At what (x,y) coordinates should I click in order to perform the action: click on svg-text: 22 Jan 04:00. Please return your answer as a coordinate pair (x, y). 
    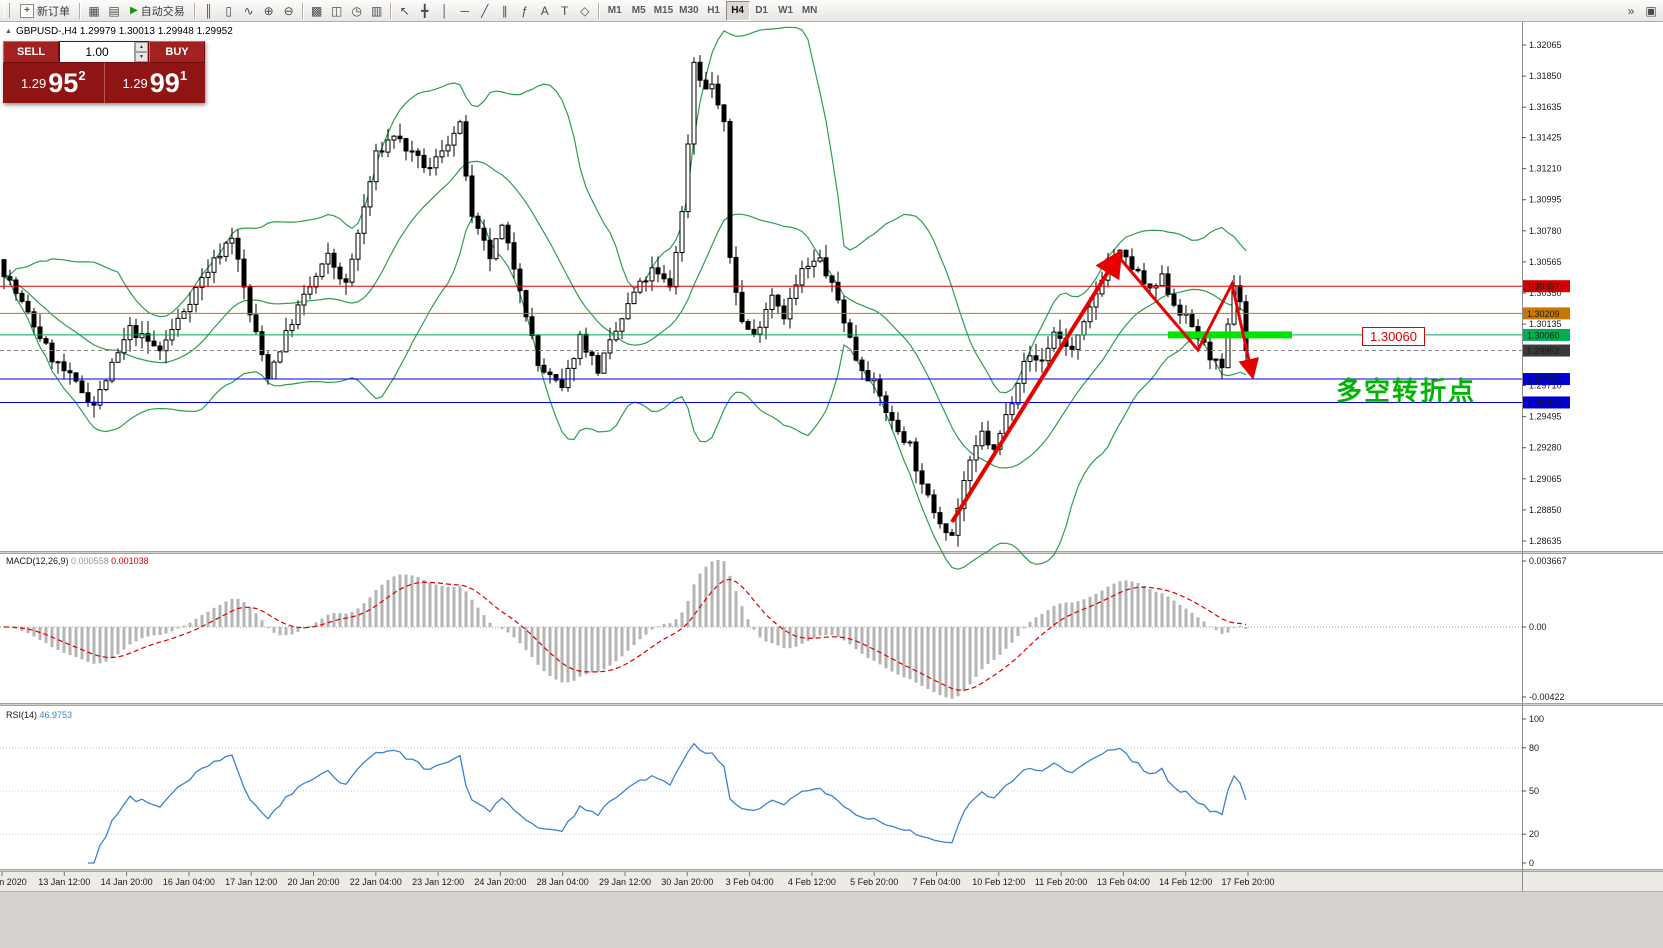
    Looking at the image, I should click on (376, 882).